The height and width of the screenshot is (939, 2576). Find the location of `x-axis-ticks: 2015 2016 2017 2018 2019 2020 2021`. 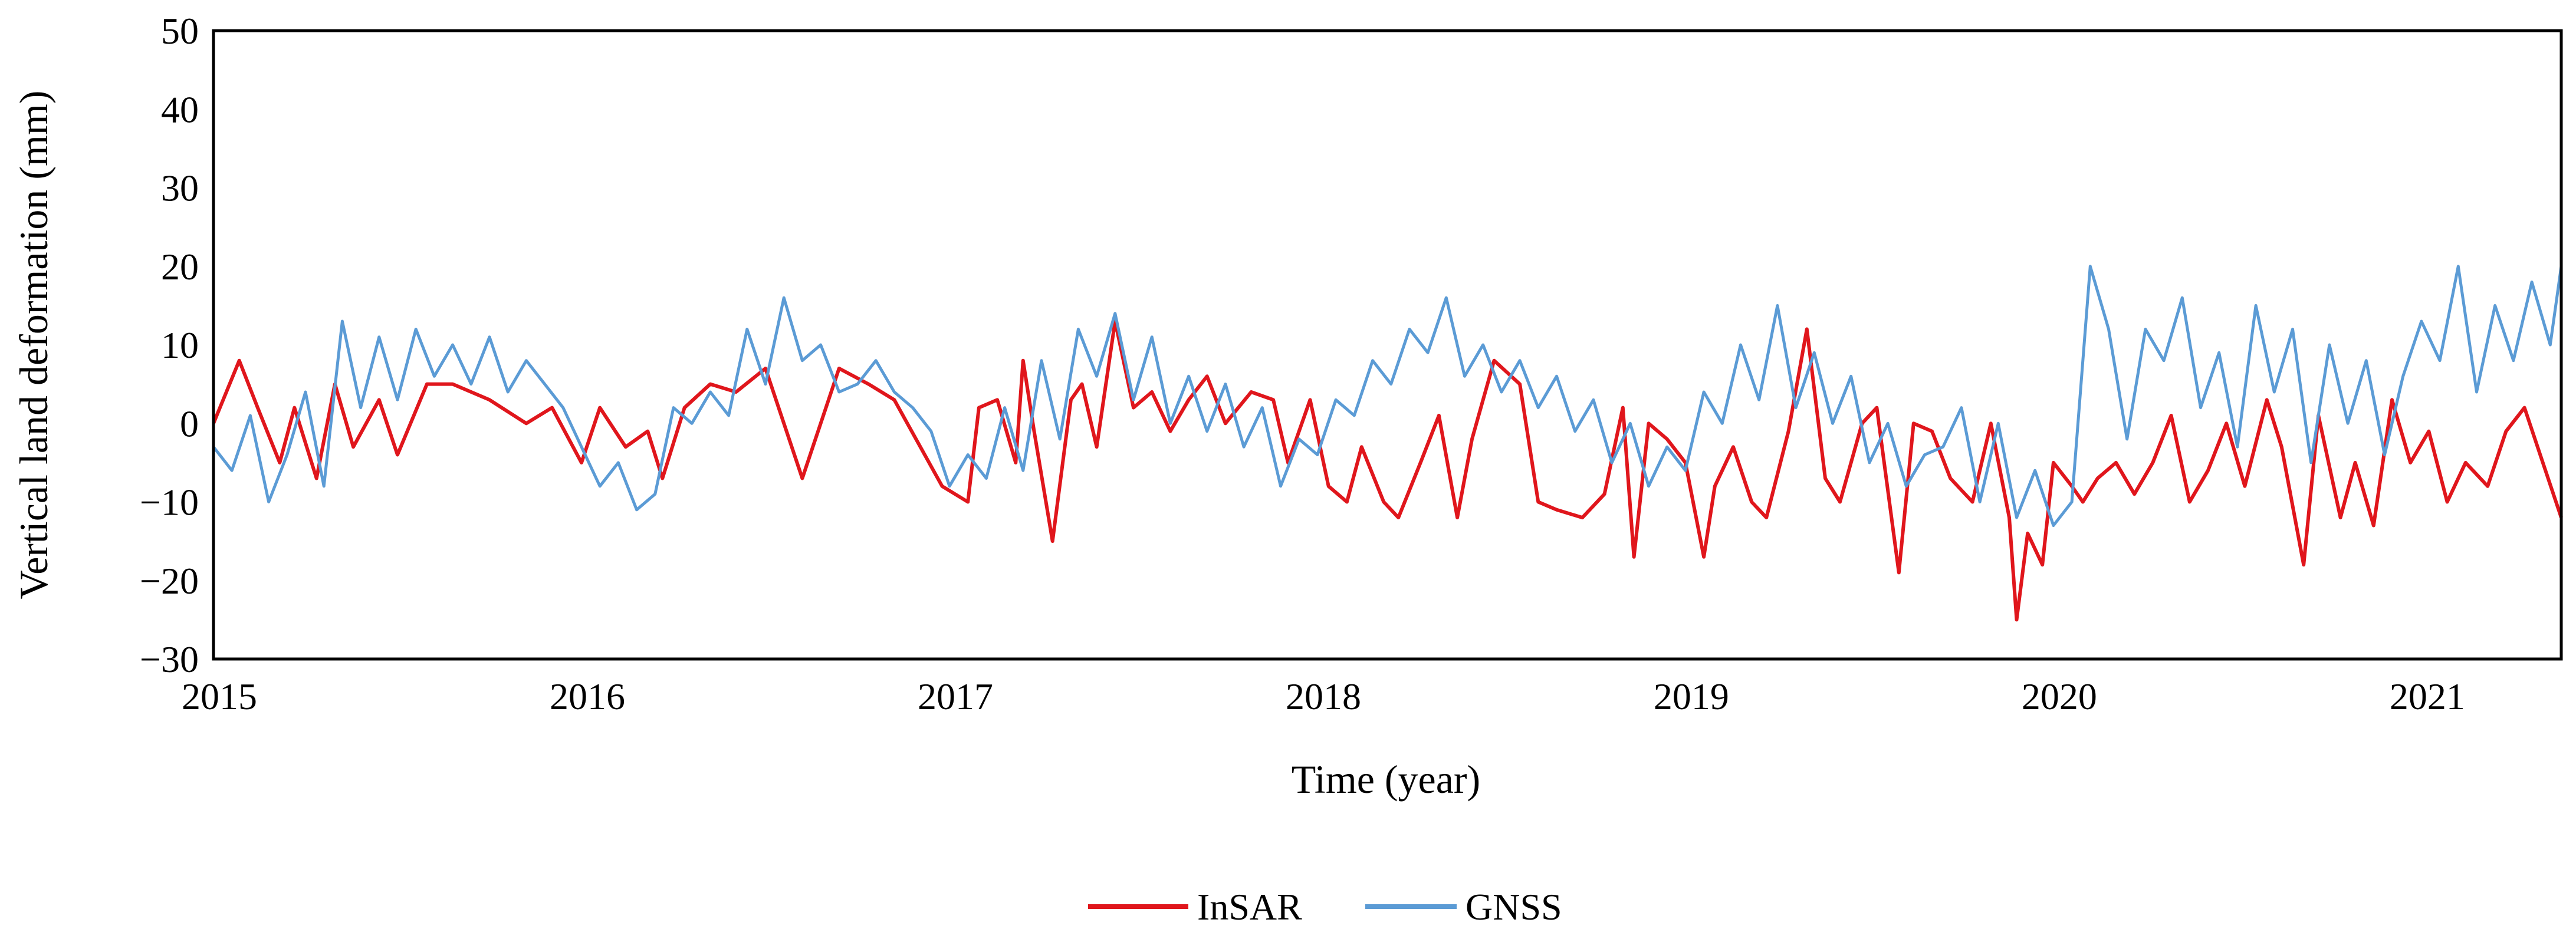

x-axis-ticks: 2015 2016 2017 2018 2019 2020 2021 is located at coordinates (1323, 696).